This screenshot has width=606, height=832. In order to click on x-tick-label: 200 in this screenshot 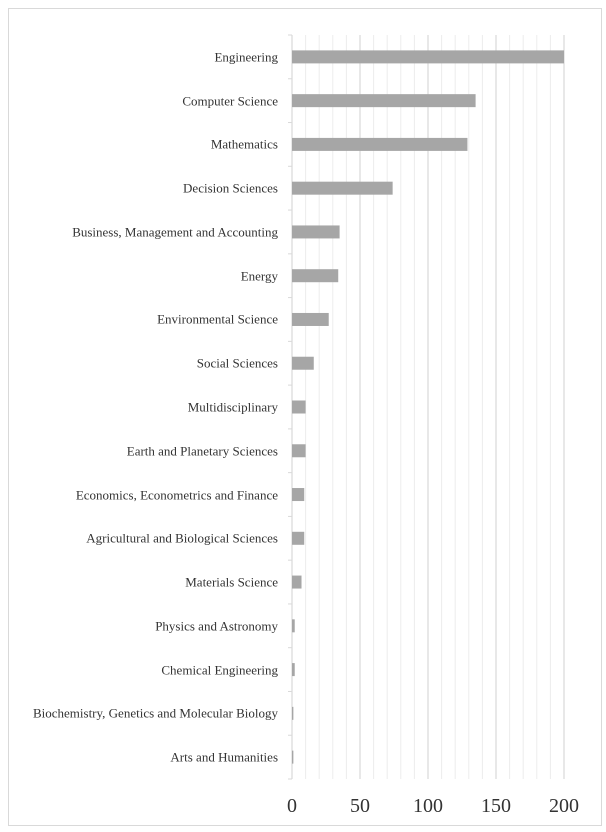, I will do `click(564, 806)`.